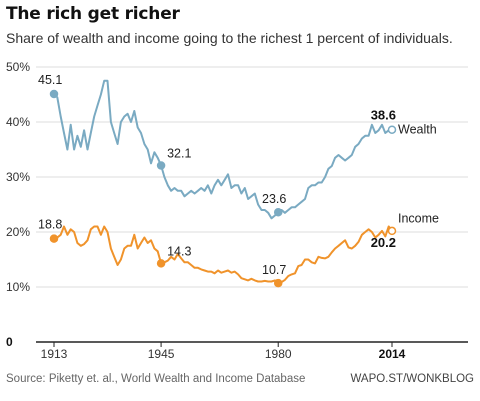 Image resolution: width=480 pixels, height=401 pixels. Describe the element at coordinates (161, 165) in the screenshot. I see `marker-wealth-1945` at that location.